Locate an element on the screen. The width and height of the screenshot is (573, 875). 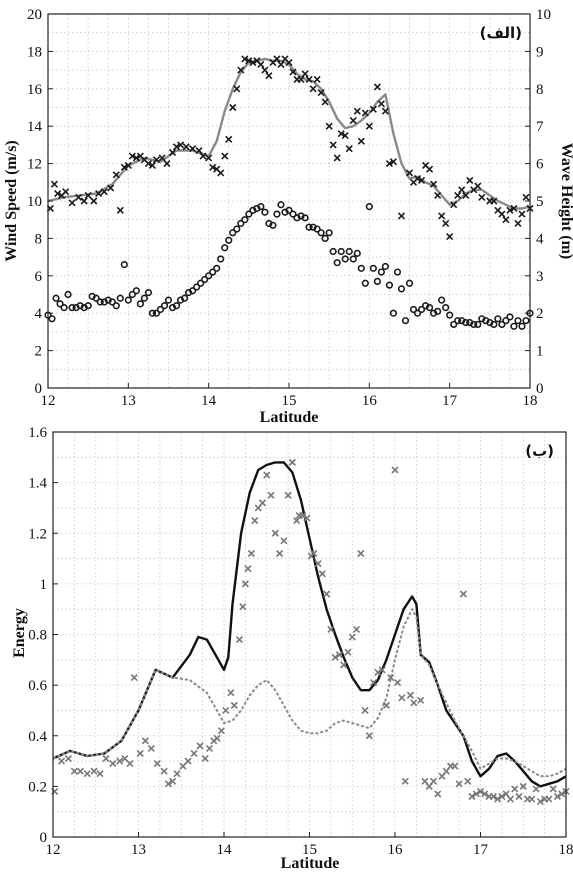
y2-axis-label: Wave Height (m) is located at coordinates (565, 201).